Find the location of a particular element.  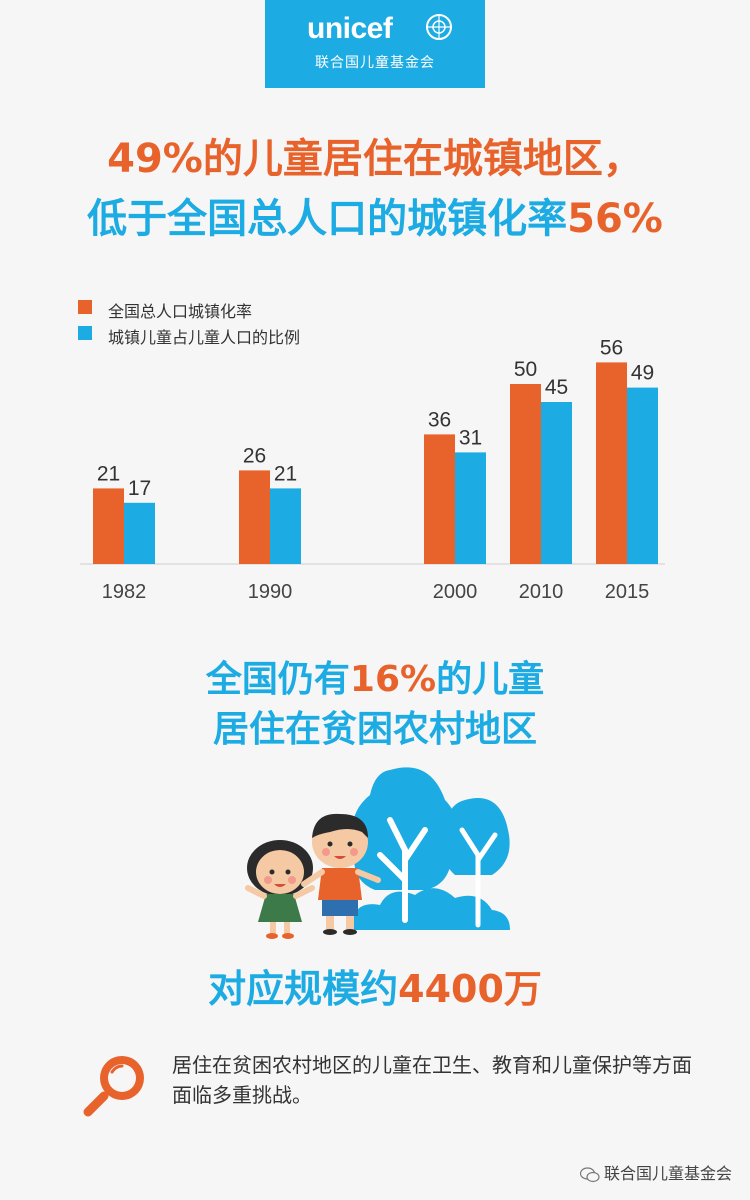

bar-children-1982 is located at coordinates (139, 533).